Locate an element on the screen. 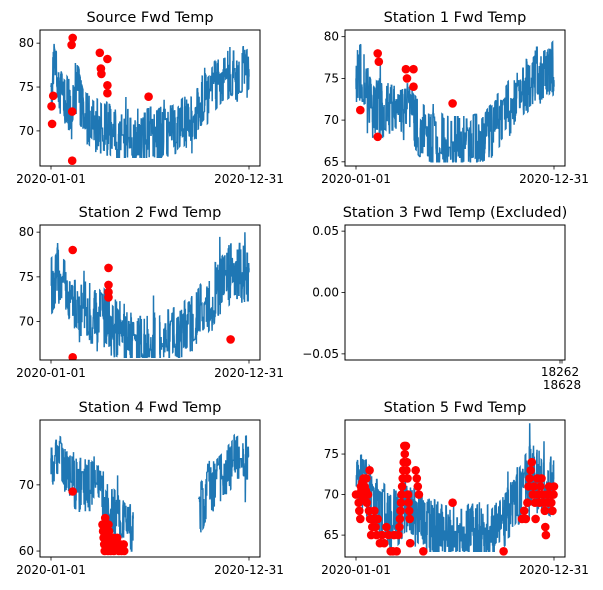 This screenshot has width=603, height=590. subplot-title: Station 1 Fwd Temp is located at coordinates (455, 18).